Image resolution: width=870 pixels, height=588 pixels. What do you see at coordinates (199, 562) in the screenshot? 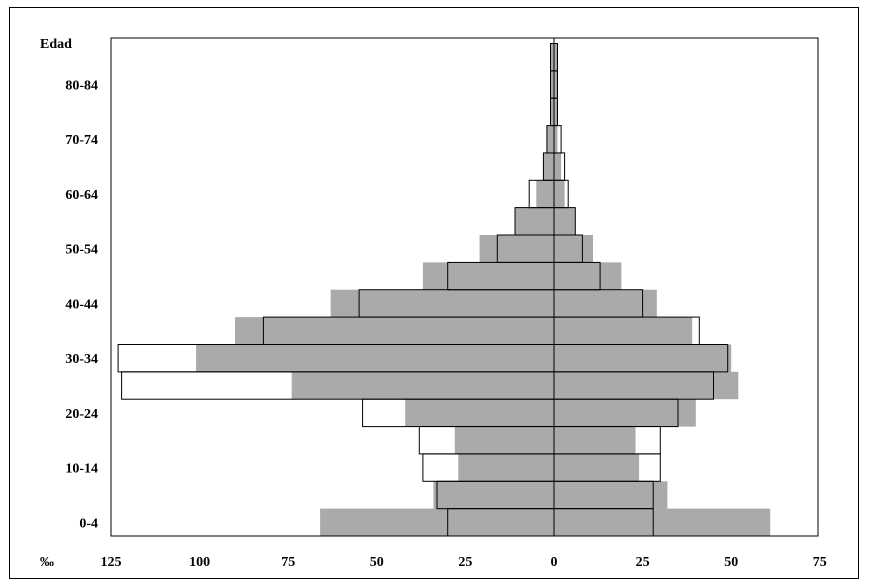
I see `x-tick-label: 100` at bounding box center [199, 562].